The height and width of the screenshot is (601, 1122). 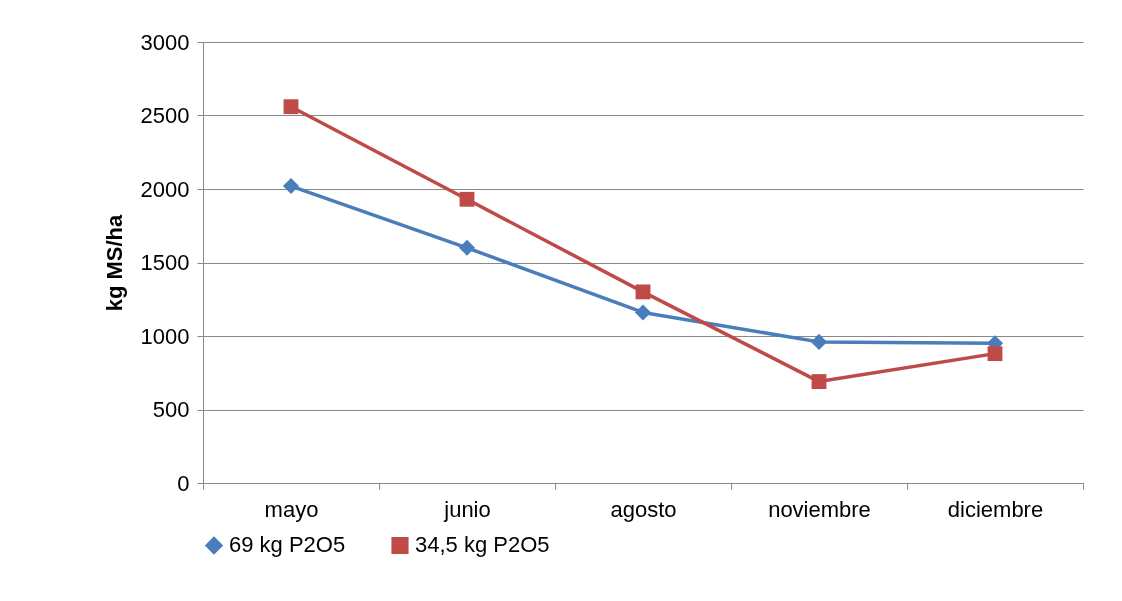 I want to click on y-tick-label: 0, so click(x=183, y=483).